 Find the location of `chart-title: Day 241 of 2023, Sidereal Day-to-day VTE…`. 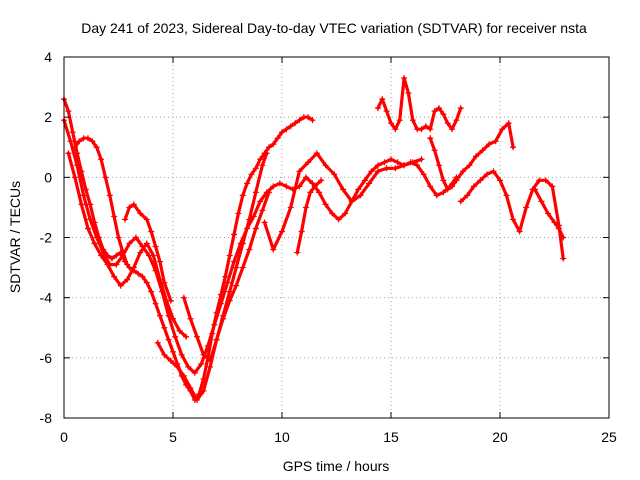

chart-title: Day 241 of 2023, Sidereal Day-to-day VTE… is located at coordinates (334, 28).